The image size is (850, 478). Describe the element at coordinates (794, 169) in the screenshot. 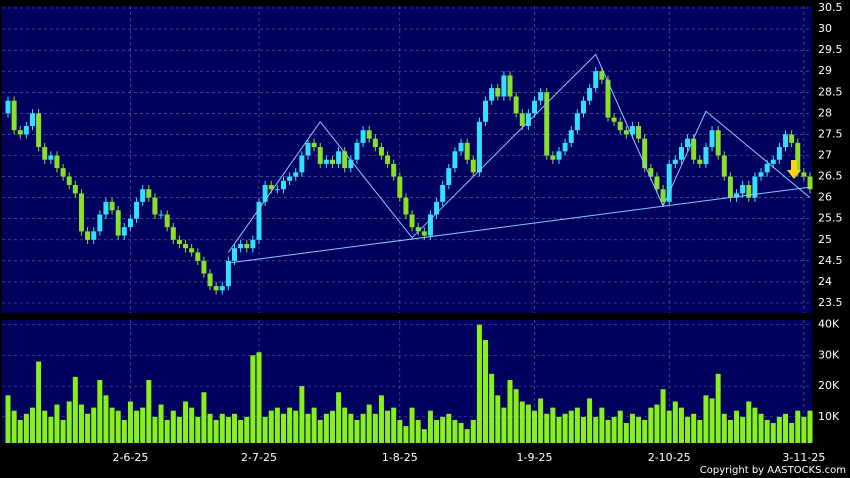

I see `signal-arrow` at that location.